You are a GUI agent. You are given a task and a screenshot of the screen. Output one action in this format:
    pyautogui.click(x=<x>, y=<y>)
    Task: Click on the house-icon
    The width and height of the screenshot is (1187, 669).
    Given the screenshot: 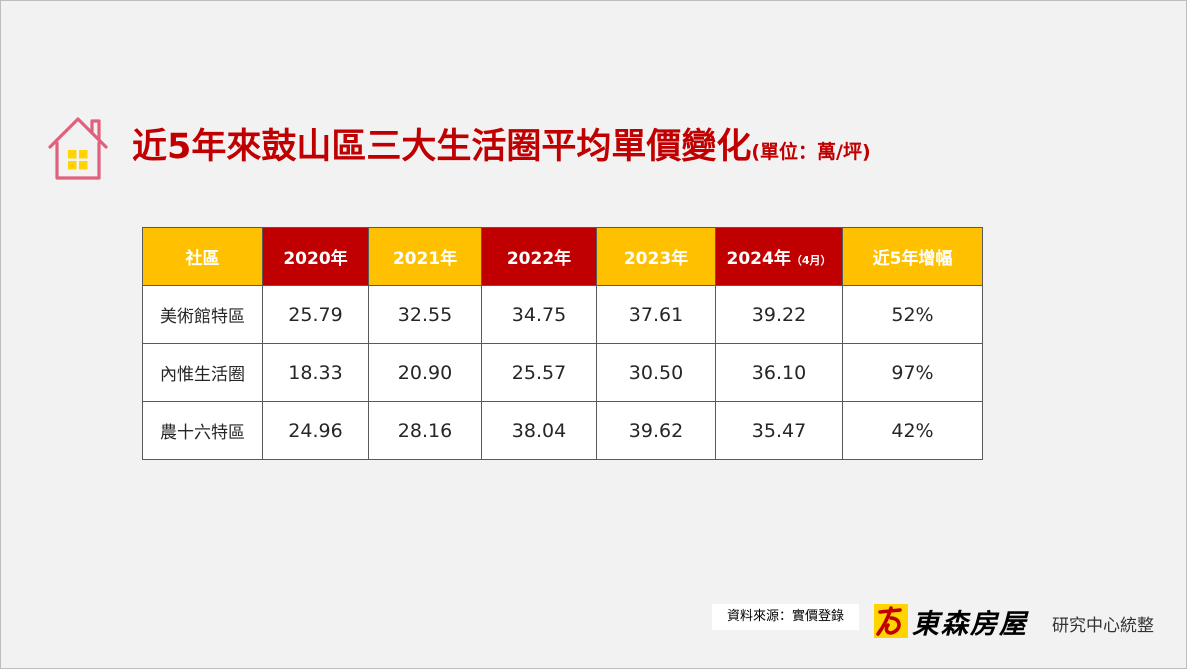 What is the action you would take?
    pyautogui.click(x=78, y=148)
    